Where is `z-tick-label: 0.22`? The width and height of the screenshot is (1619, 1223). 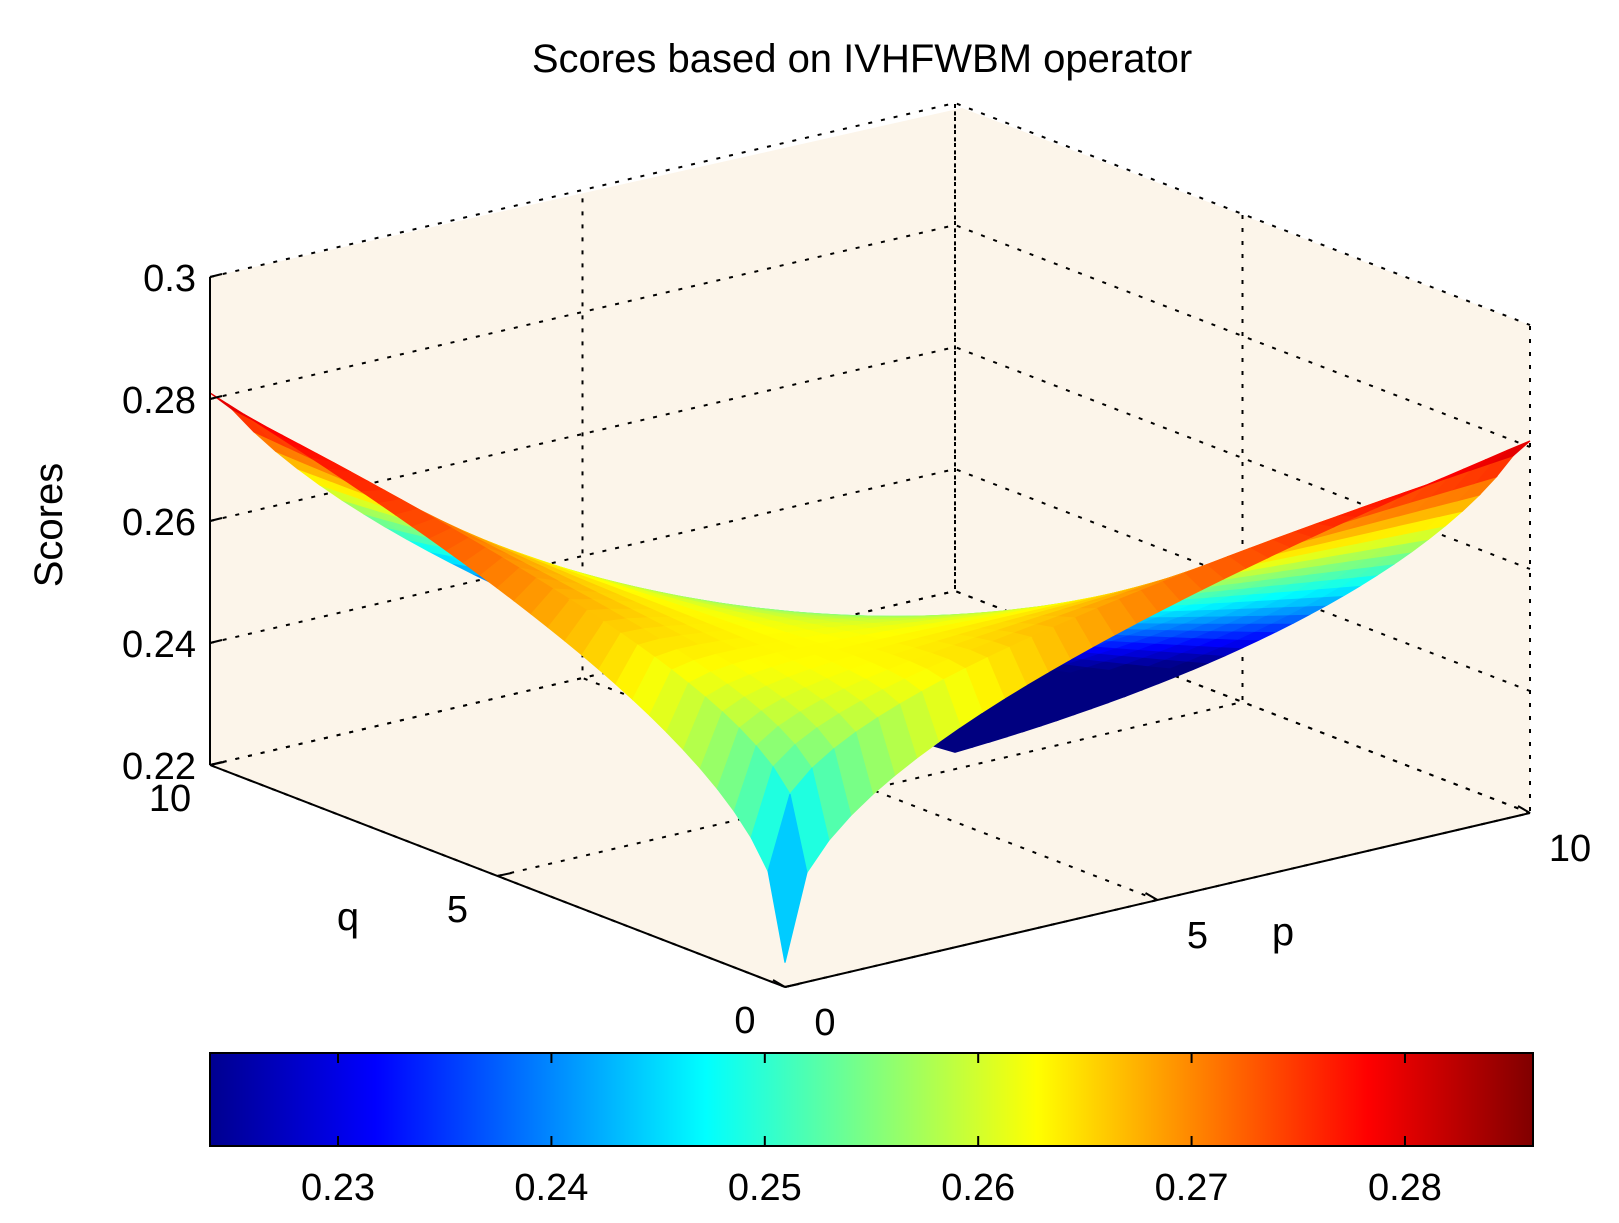
z-tick-label: 0.22 is located at coordinates (159, 767).